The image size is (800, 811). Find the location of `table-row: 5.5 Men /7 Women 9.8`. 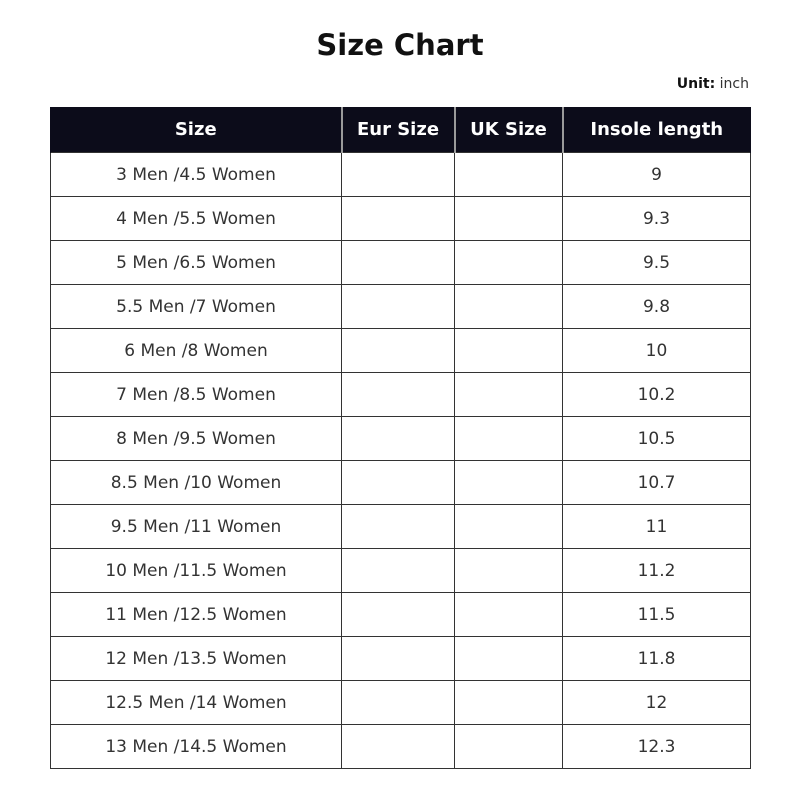

table-row: 5.5 Men /7 Women 9.8 is located at coordinates (400, 306).